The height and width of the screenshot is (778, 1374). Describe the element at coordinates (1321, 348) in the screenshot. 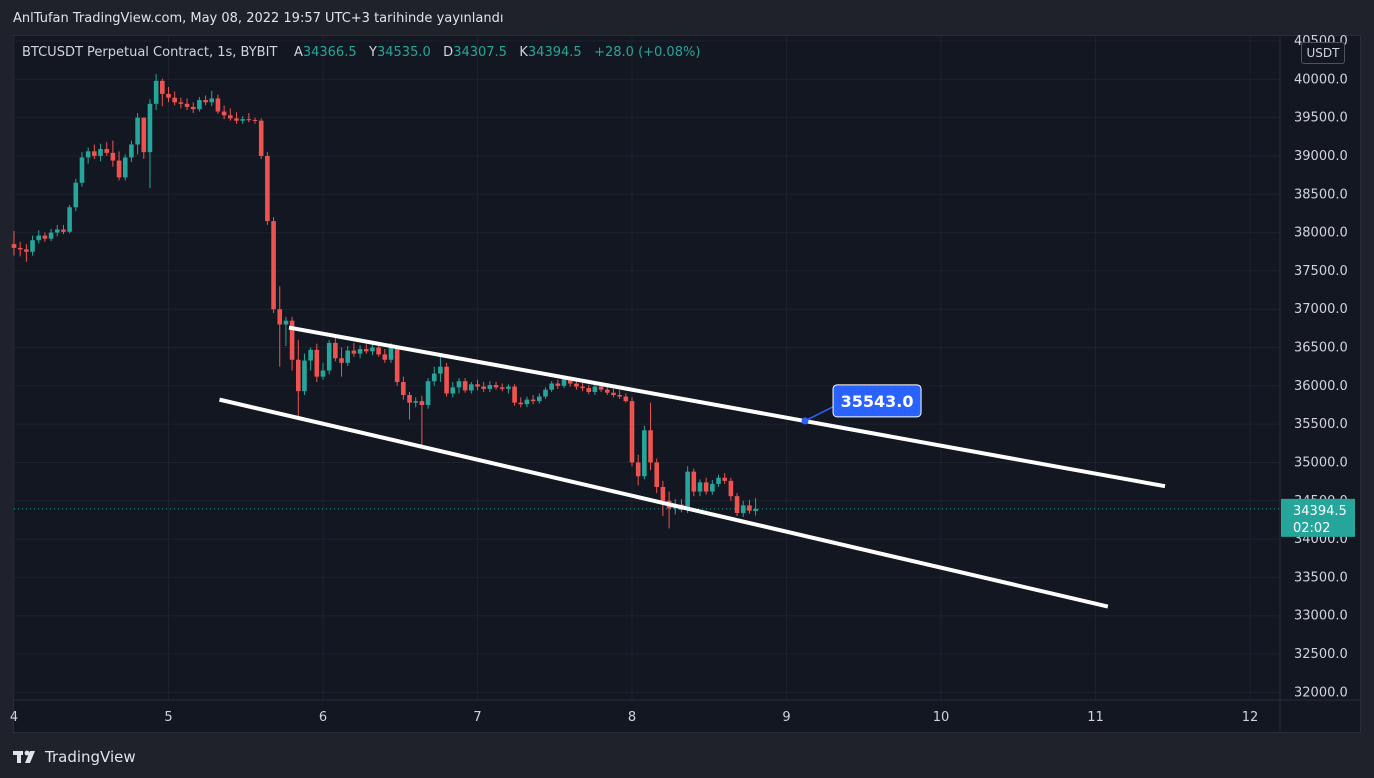

I see `price-tick-label: 36500.0` at that location.